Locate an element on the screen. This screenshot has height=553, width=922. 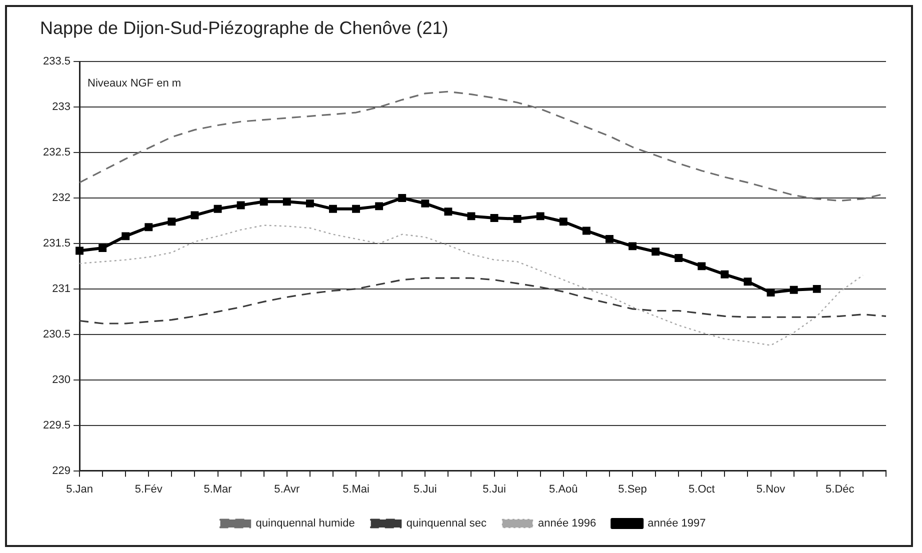
legend-label: année 1996 is located at coordinates (567, 524).